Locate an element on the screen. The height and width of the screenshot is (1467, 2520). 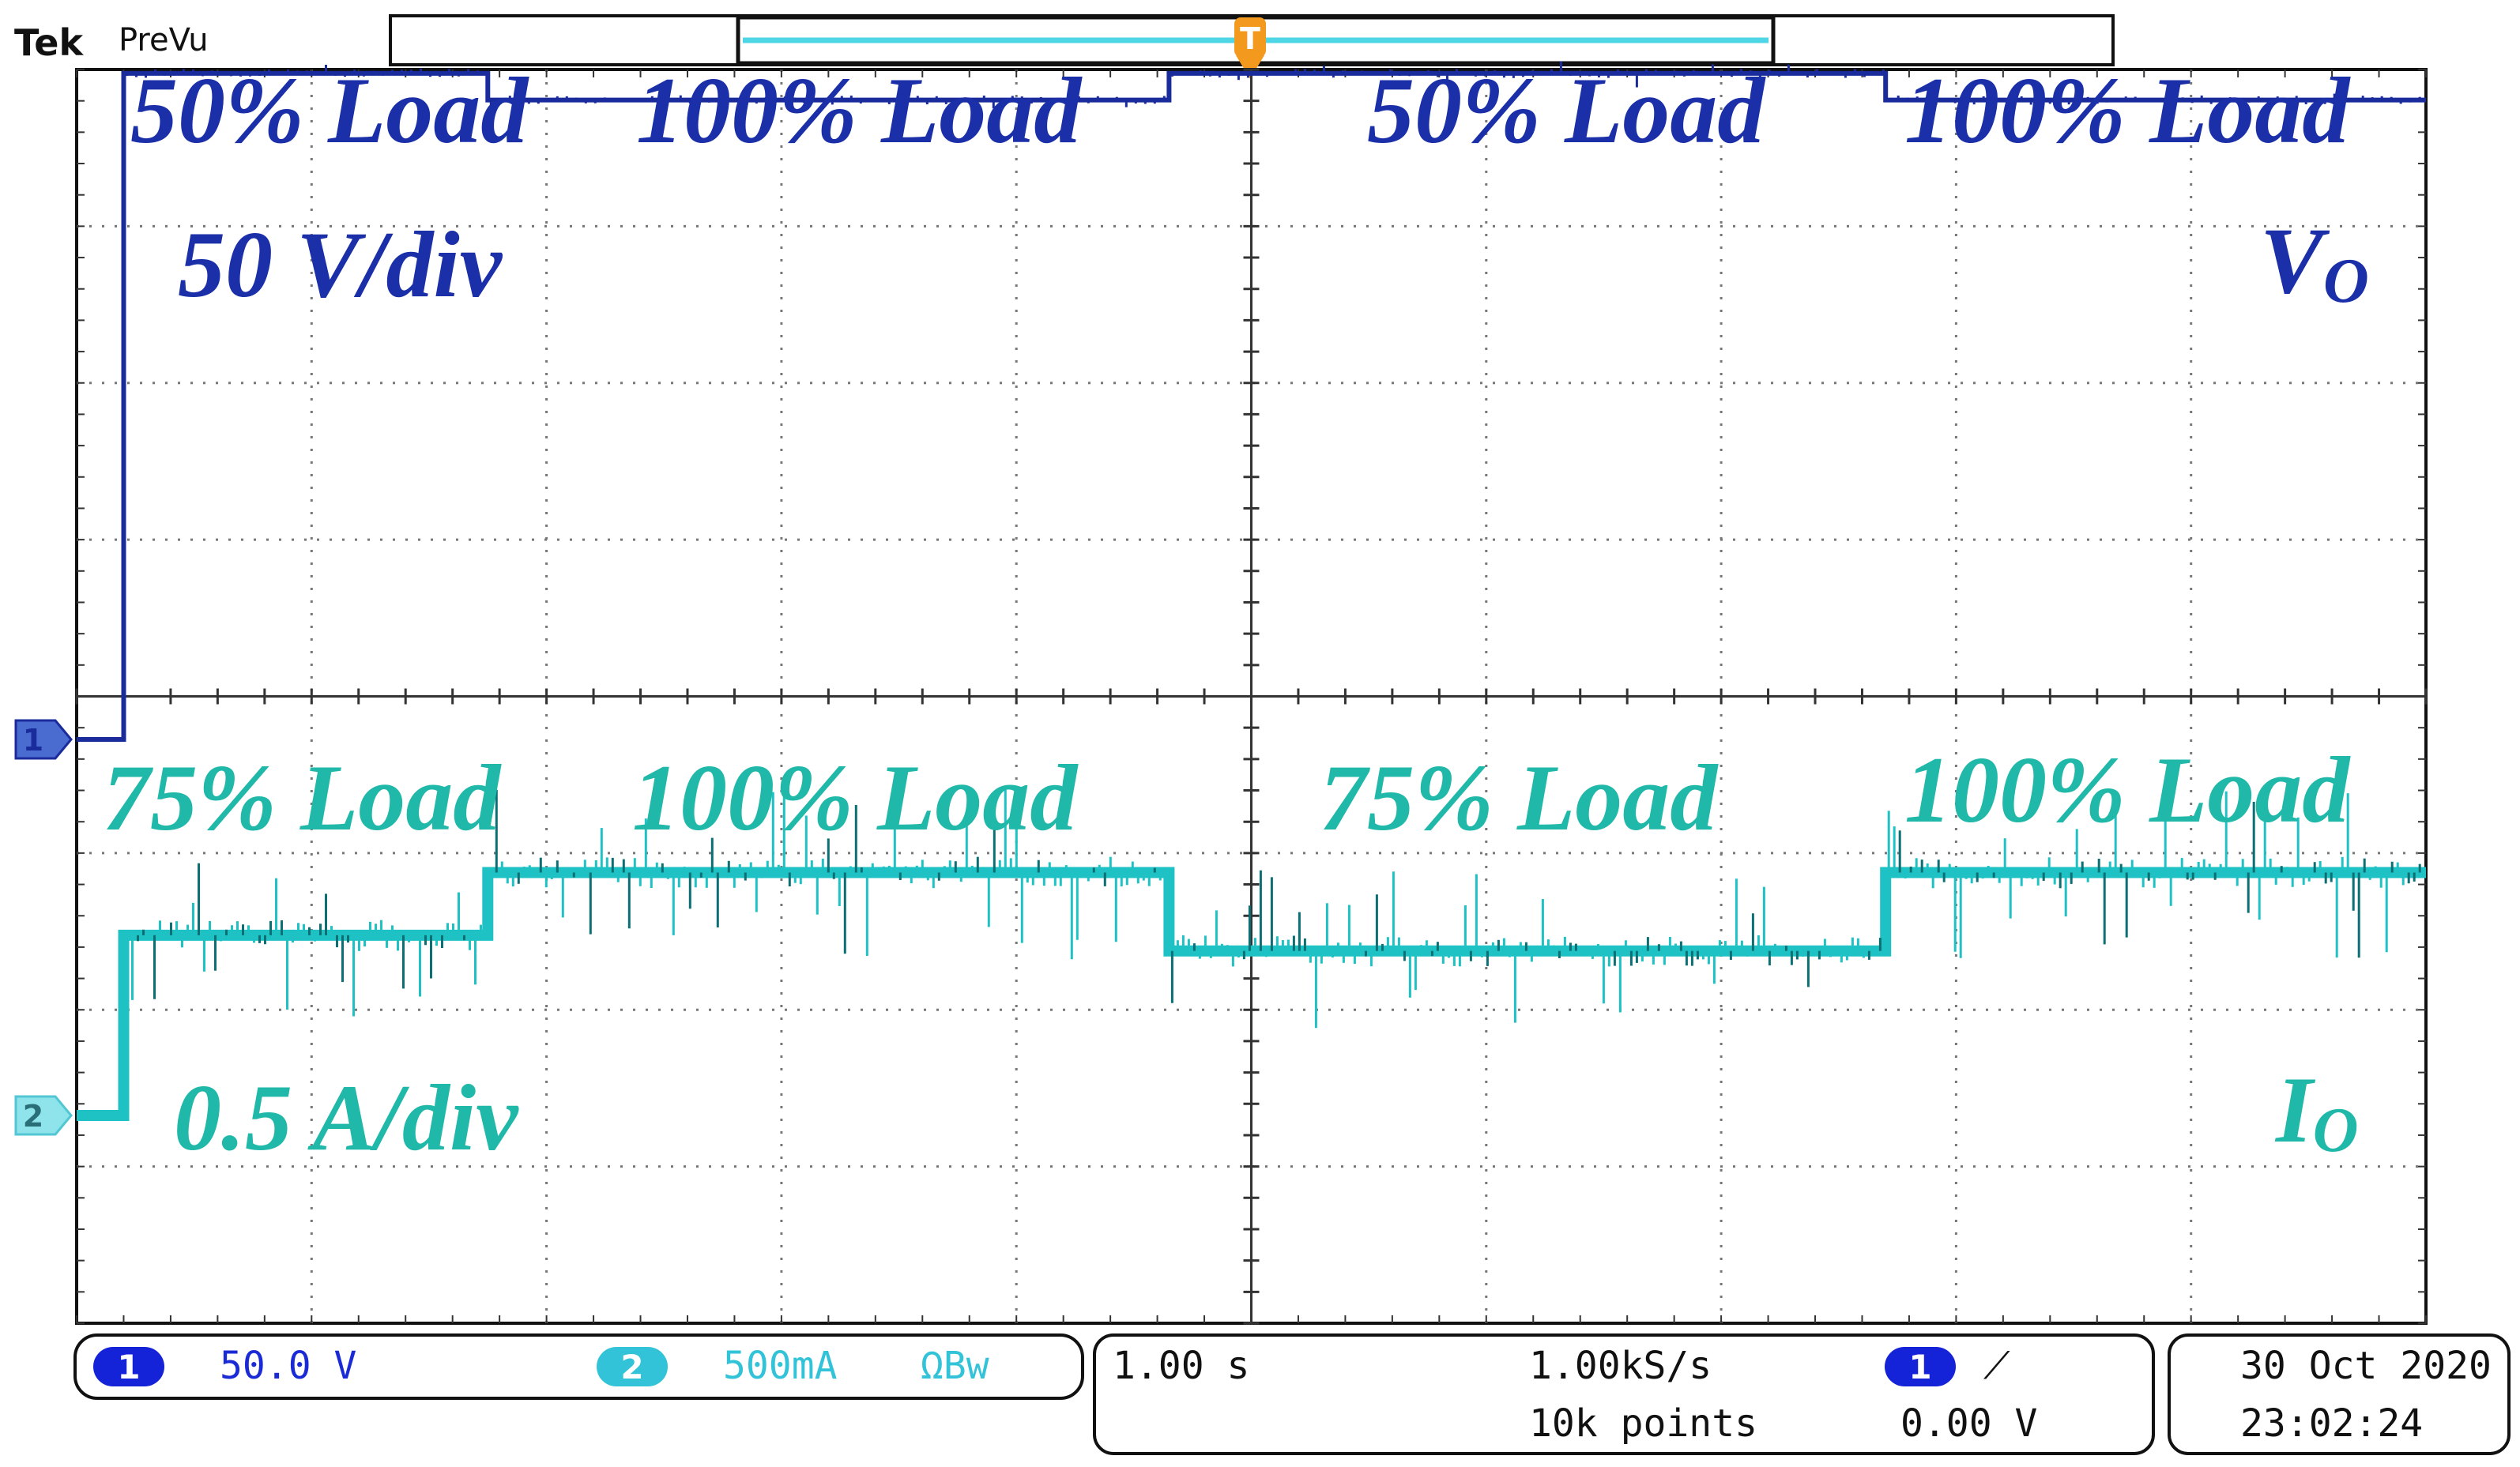
io-load-label-2: 100% Load is located at coordinates (855, 797).